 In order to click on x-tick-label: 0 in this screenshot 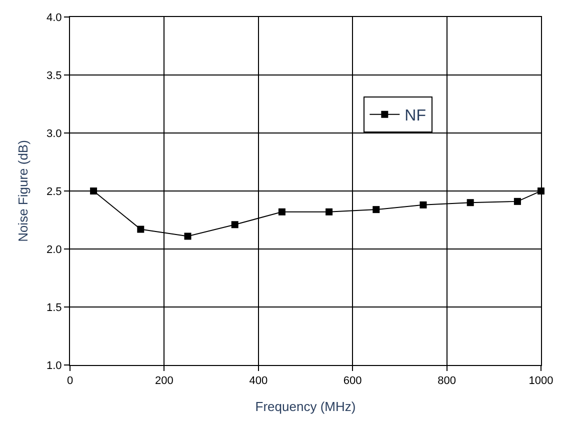, I will do `click(70, 381)`.